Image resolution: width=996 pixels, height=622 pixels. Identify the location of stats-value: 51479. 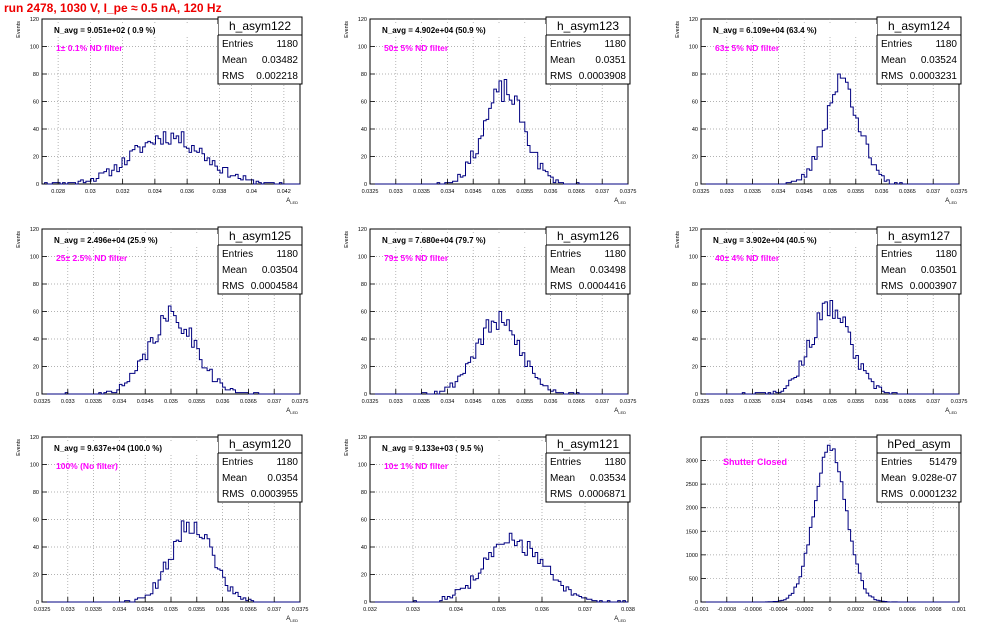
(943, 462).